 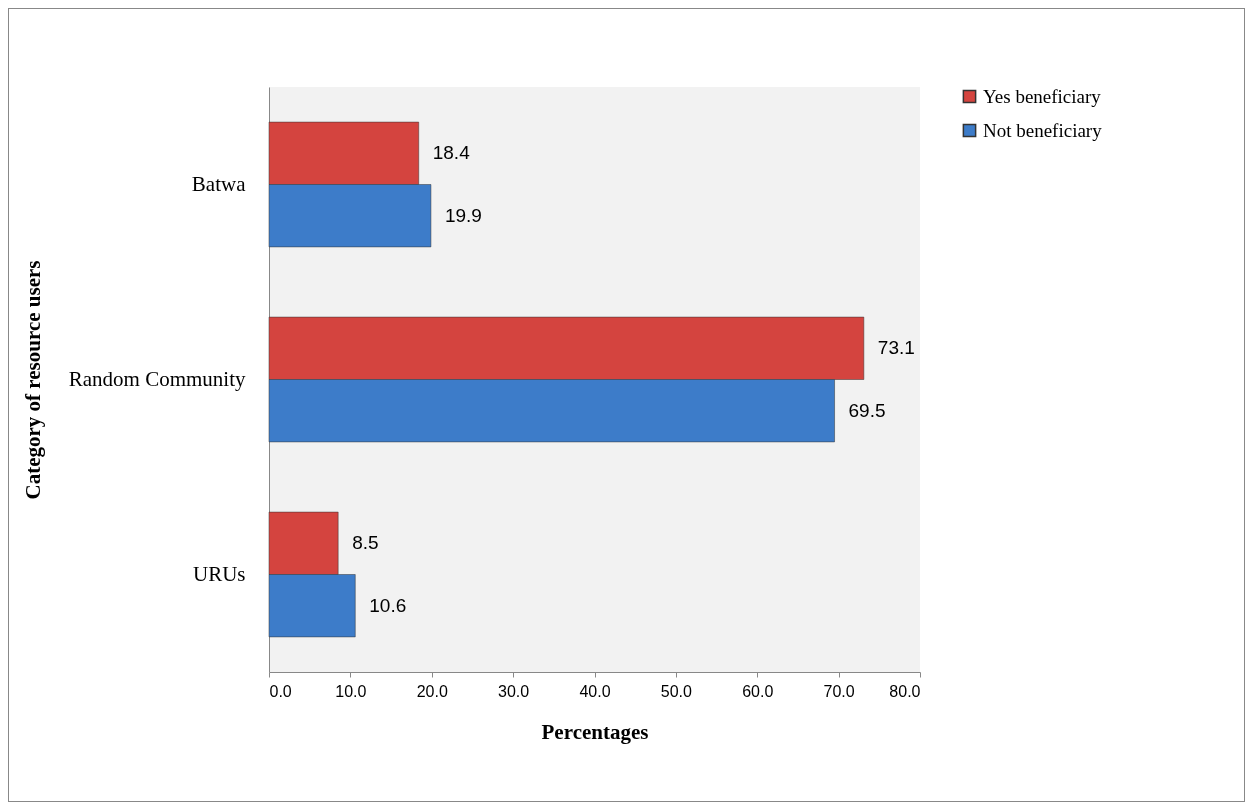 I want to click on x-tick-label: 70.0, so click(x=839, y=691).